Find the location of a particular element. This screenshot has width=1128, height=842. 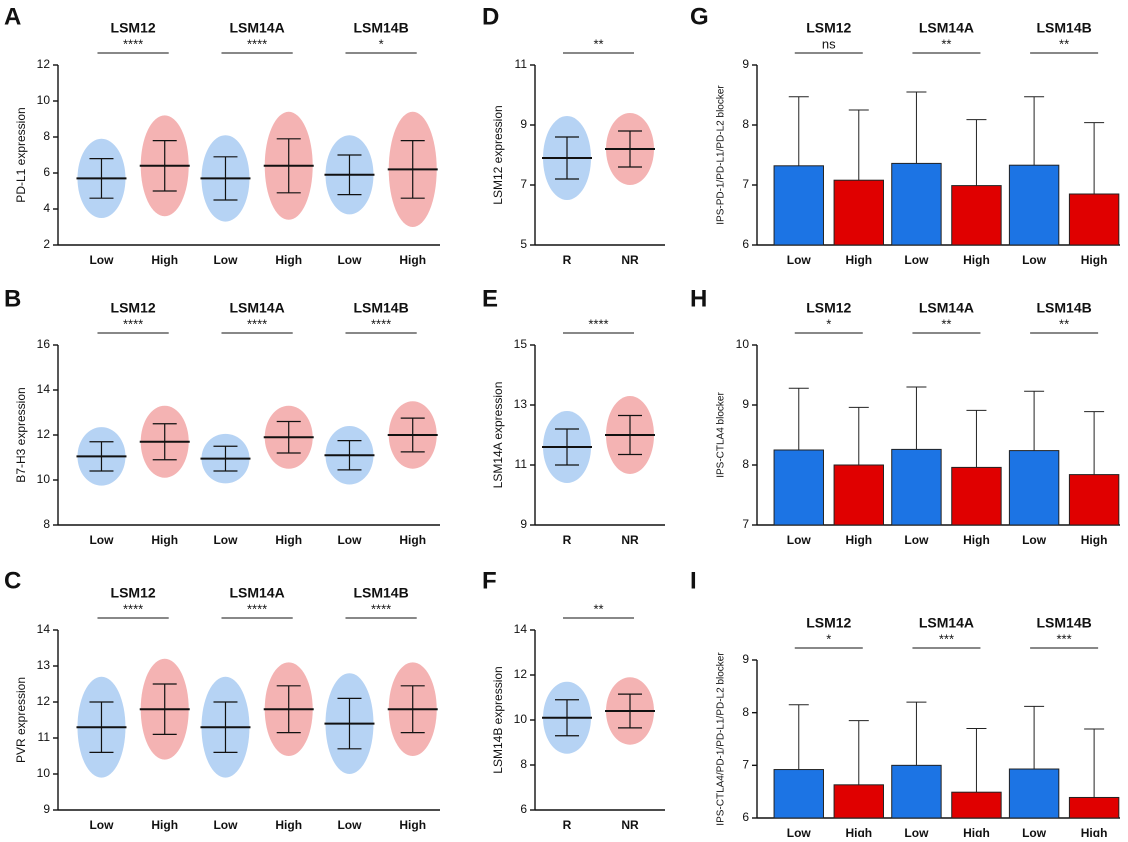

y-axis-label: PD-L1 expression is located at coordinates (21, 154).